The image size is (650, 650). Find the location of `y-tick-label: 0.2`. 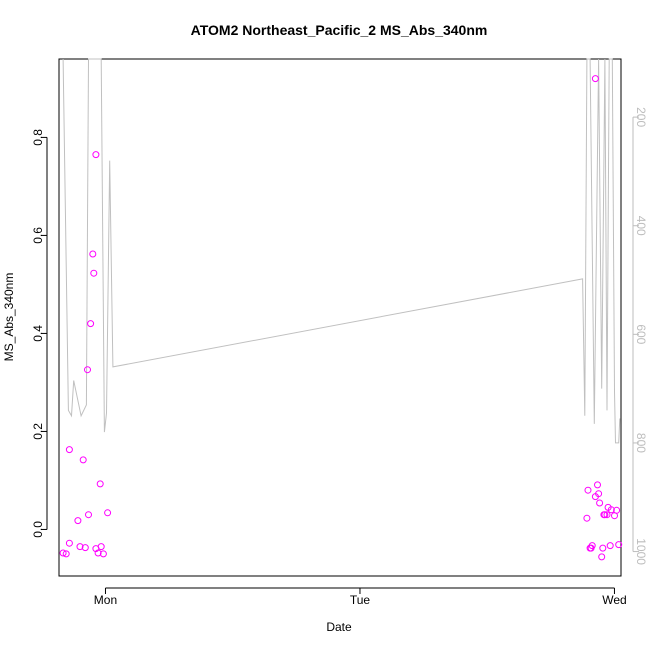

y-tick-label: 0.2 is located at coordinates (38, 431).